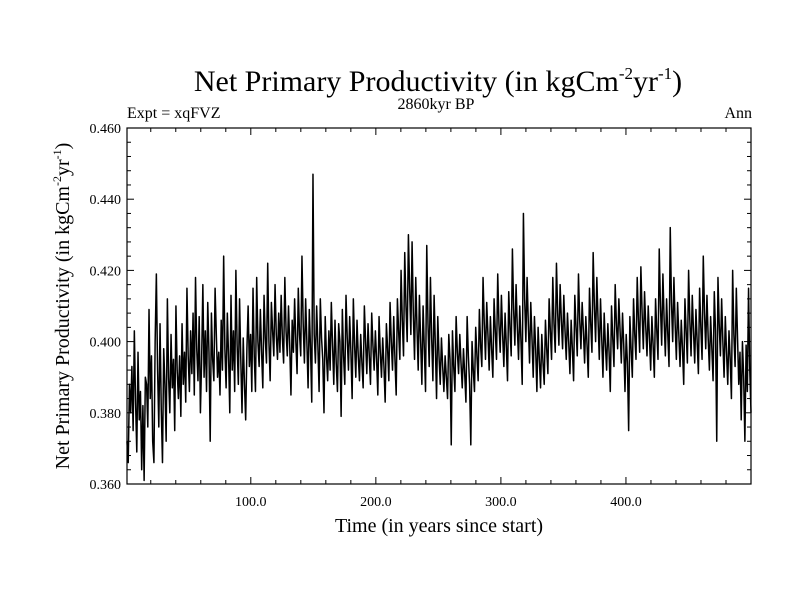  What do you see at coordinates (376, 502) in the screenshot?
I see `x-tick-label: 200.0` at bounding box center [376, 502].